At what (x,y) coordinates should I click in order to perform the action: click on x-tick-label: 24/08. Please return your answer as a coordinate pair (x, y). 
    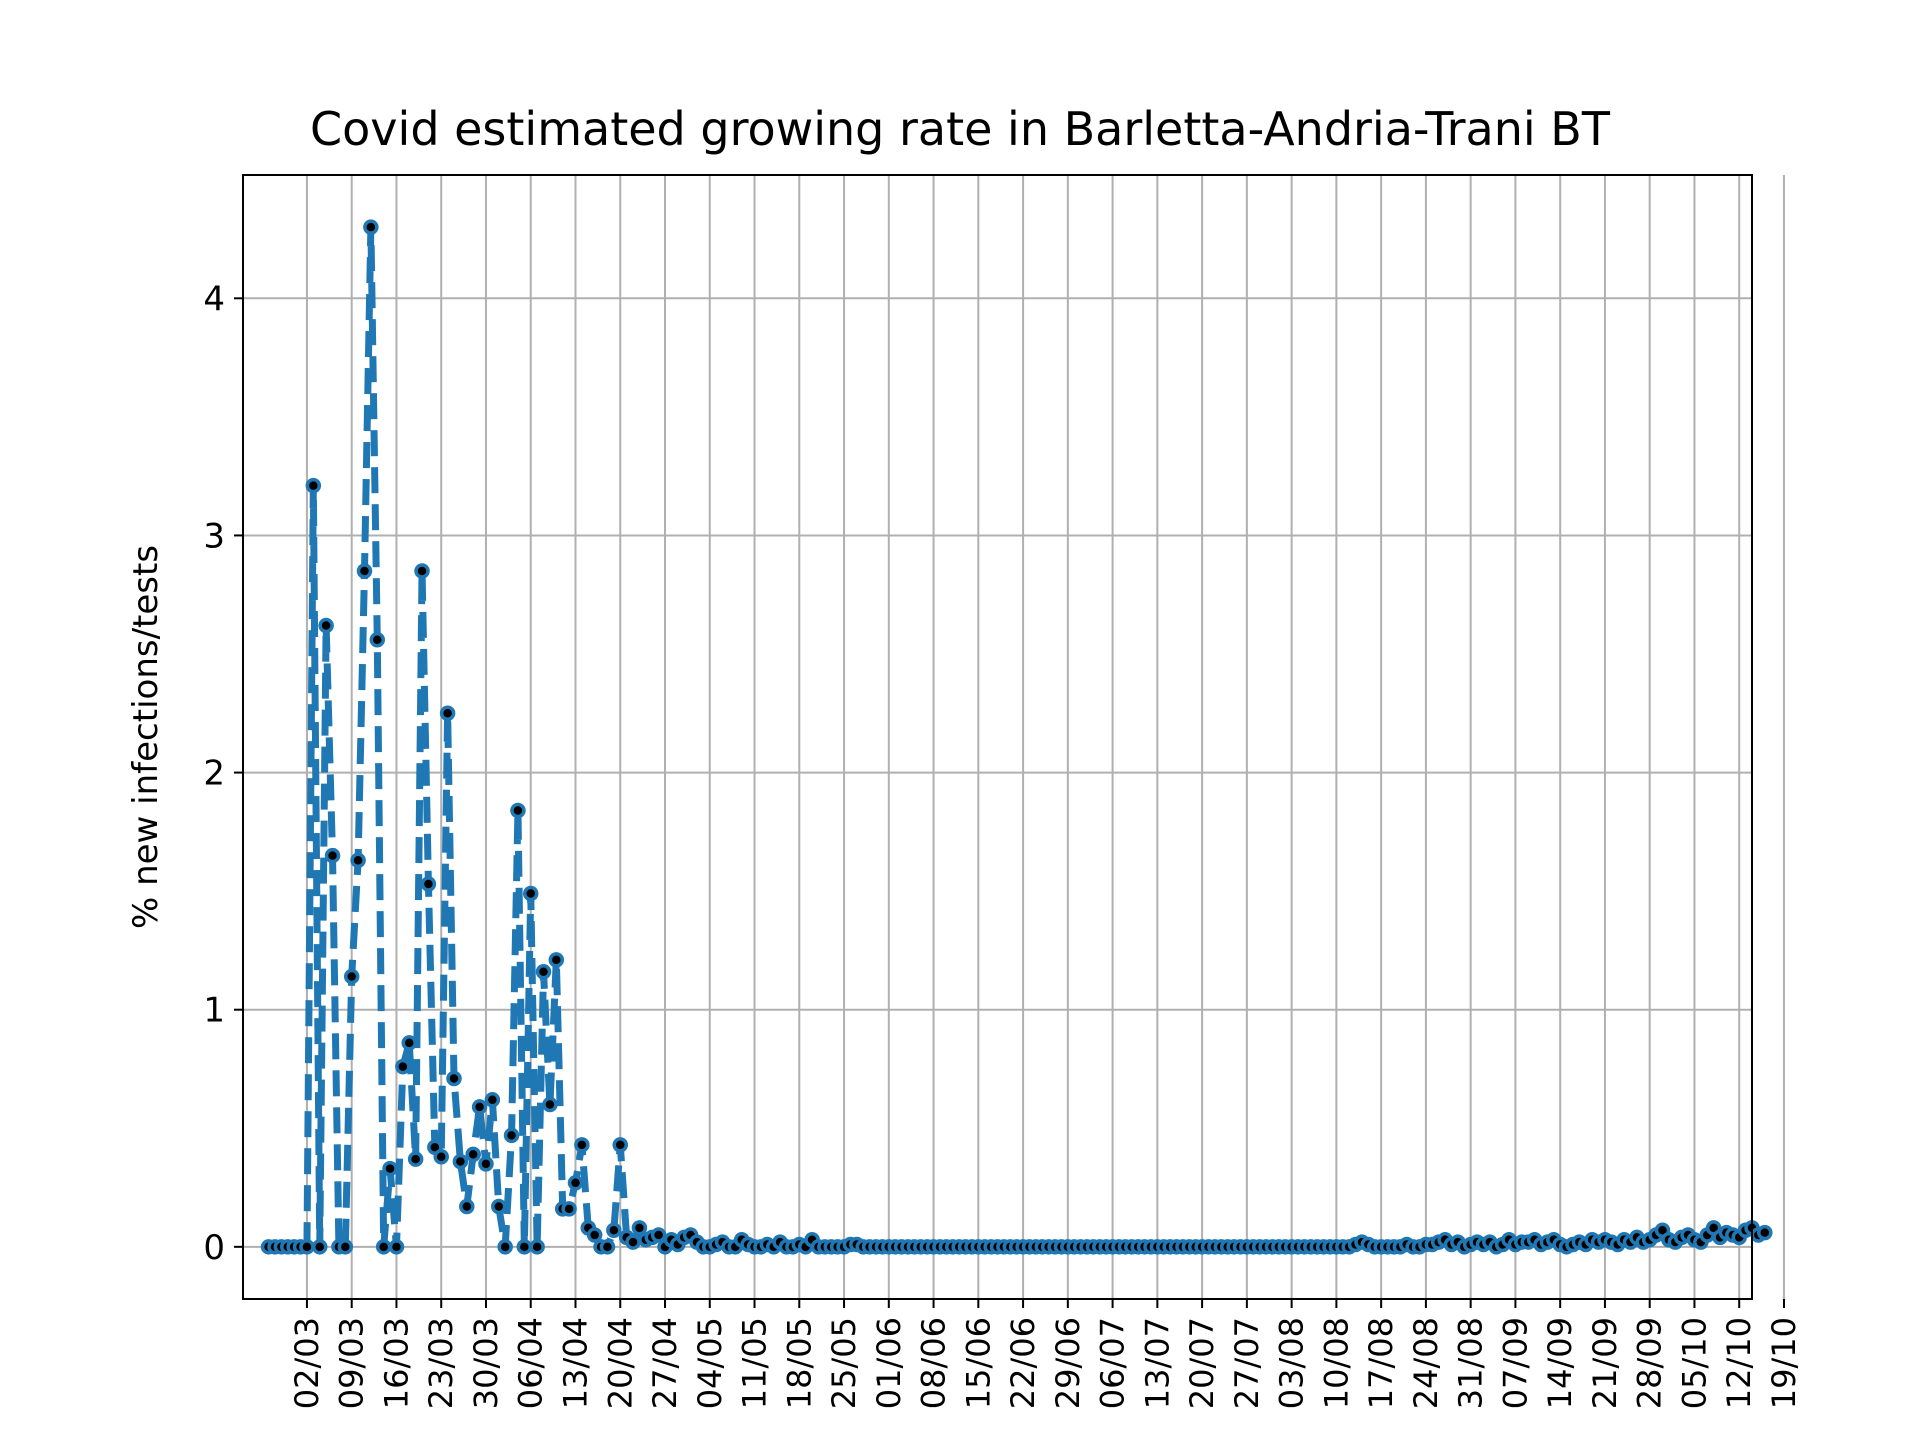
    Looking at the image, I should click on (1426, 1363).